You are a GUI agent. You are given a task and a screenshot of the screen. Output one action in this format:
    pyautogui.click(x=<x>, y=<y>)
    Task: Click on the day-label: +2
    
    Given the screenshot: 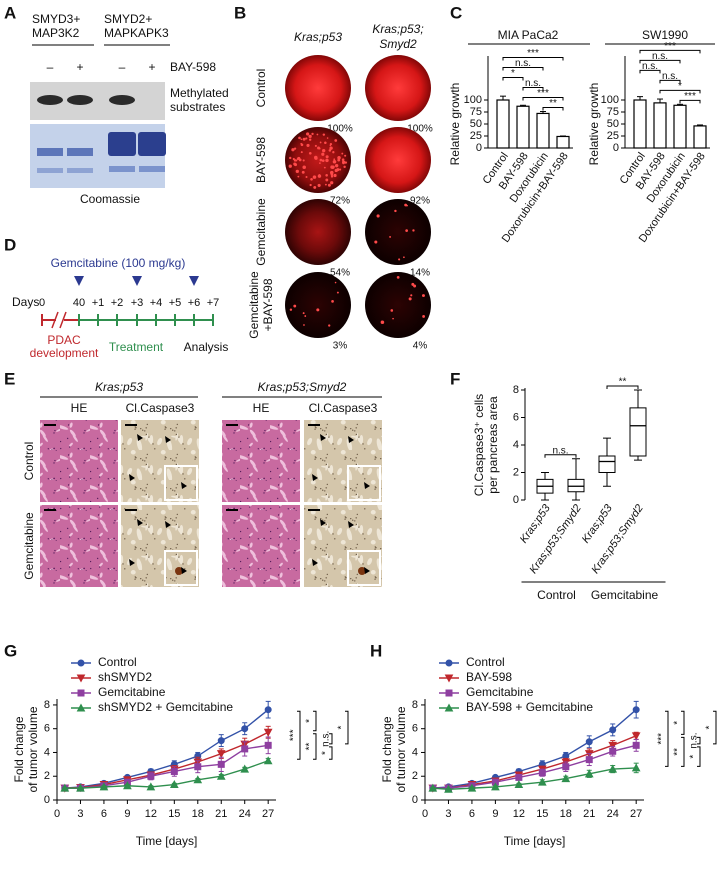 What is the action you would take?
    pyautogui.click(x=117, y=303)
    